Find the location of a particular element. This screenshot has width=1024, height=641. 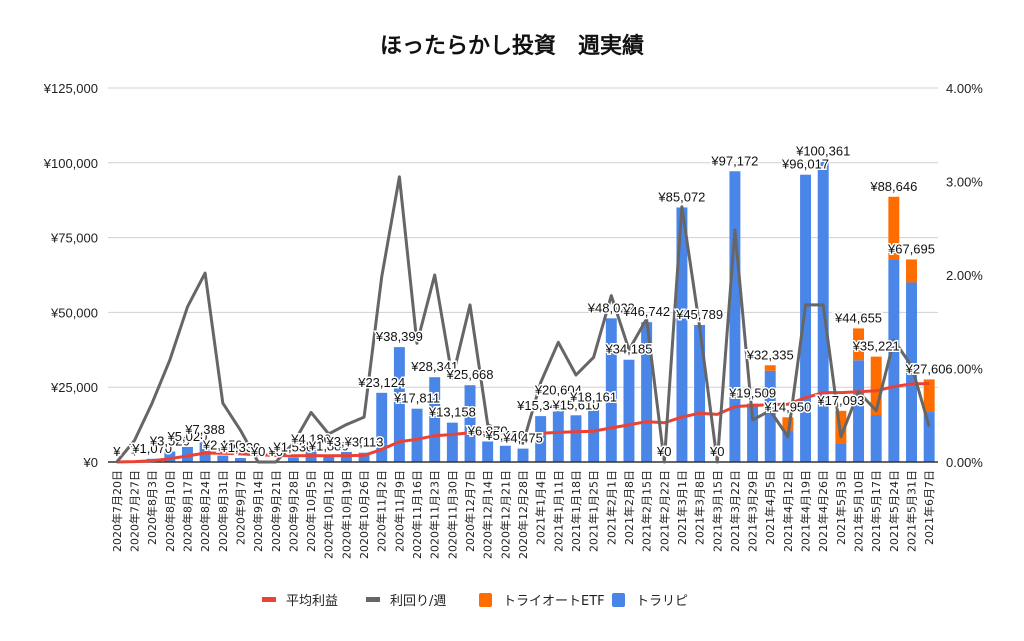

data-label: ¥13,158 is located at coordinates (452, 412).